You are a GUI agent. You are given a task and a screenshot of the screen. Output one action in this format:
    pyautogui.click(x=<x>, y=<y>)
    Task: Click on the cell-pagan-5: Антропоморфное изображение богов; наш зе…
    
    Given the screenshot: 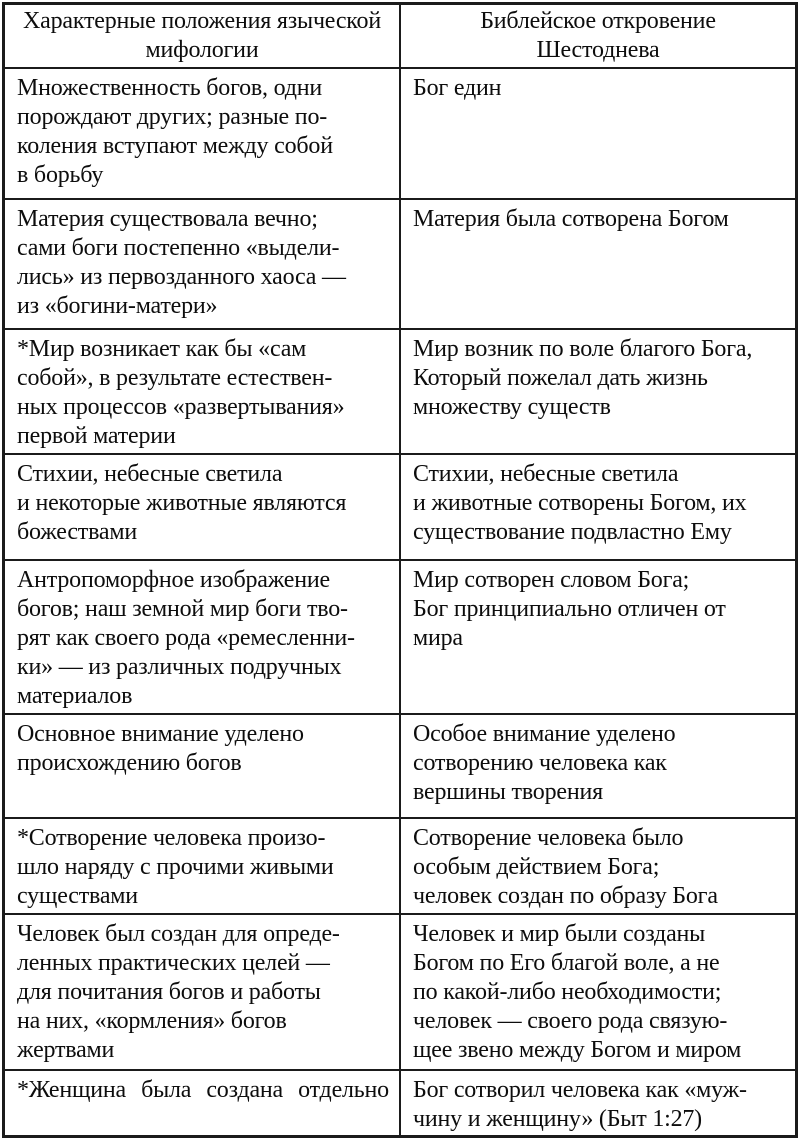 What is the action you would take?
    pyautogui.click(x=201, y=637)
    